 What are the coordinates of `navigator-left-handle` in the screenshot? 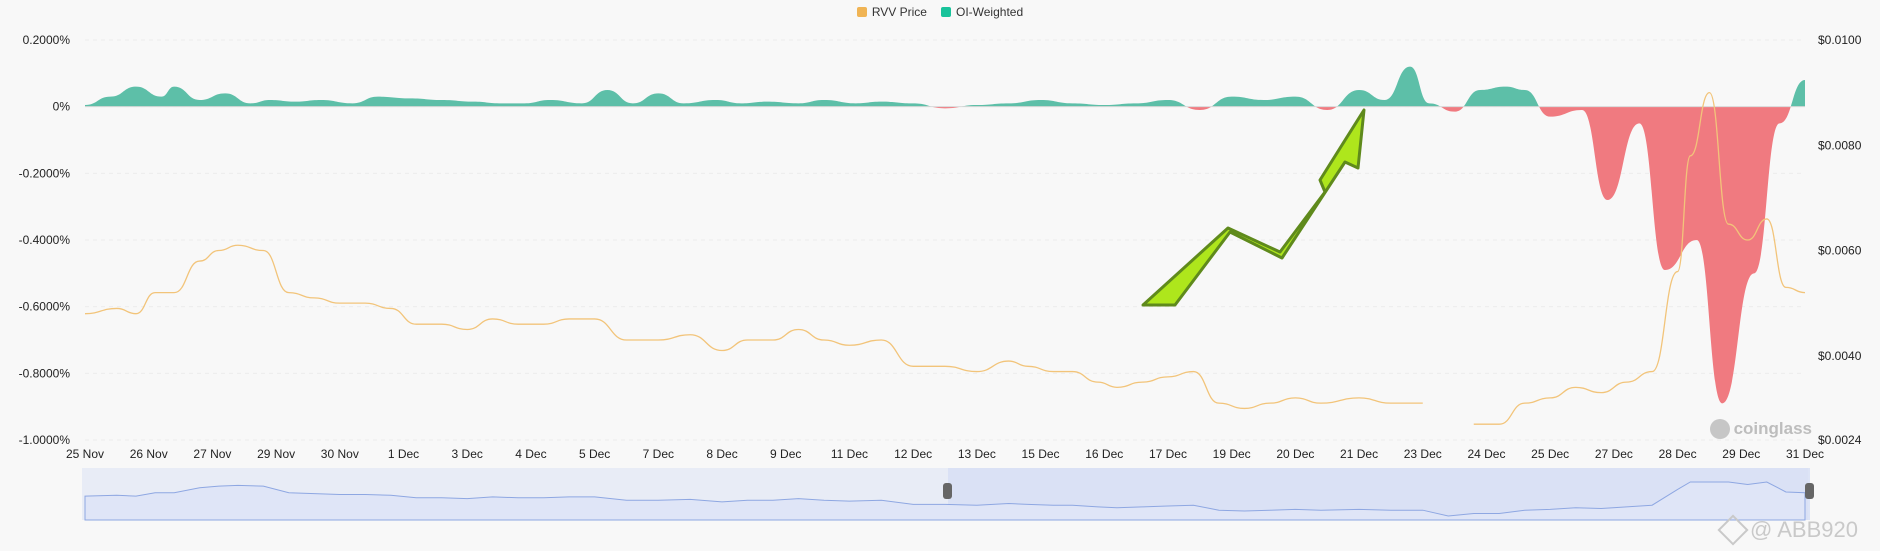 It's located at (947, 491).